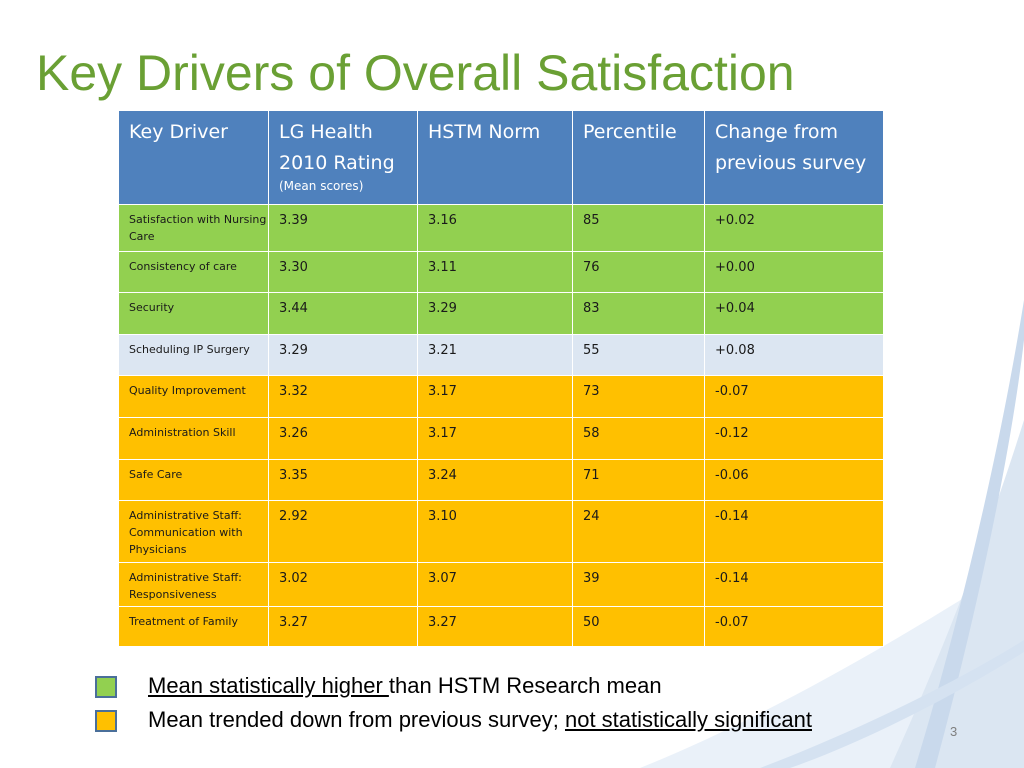 The image size is (1024, 768). Describe the element at coordinates (794, 228) in the screenshot. I see `change-cell: +0.02` at that location.